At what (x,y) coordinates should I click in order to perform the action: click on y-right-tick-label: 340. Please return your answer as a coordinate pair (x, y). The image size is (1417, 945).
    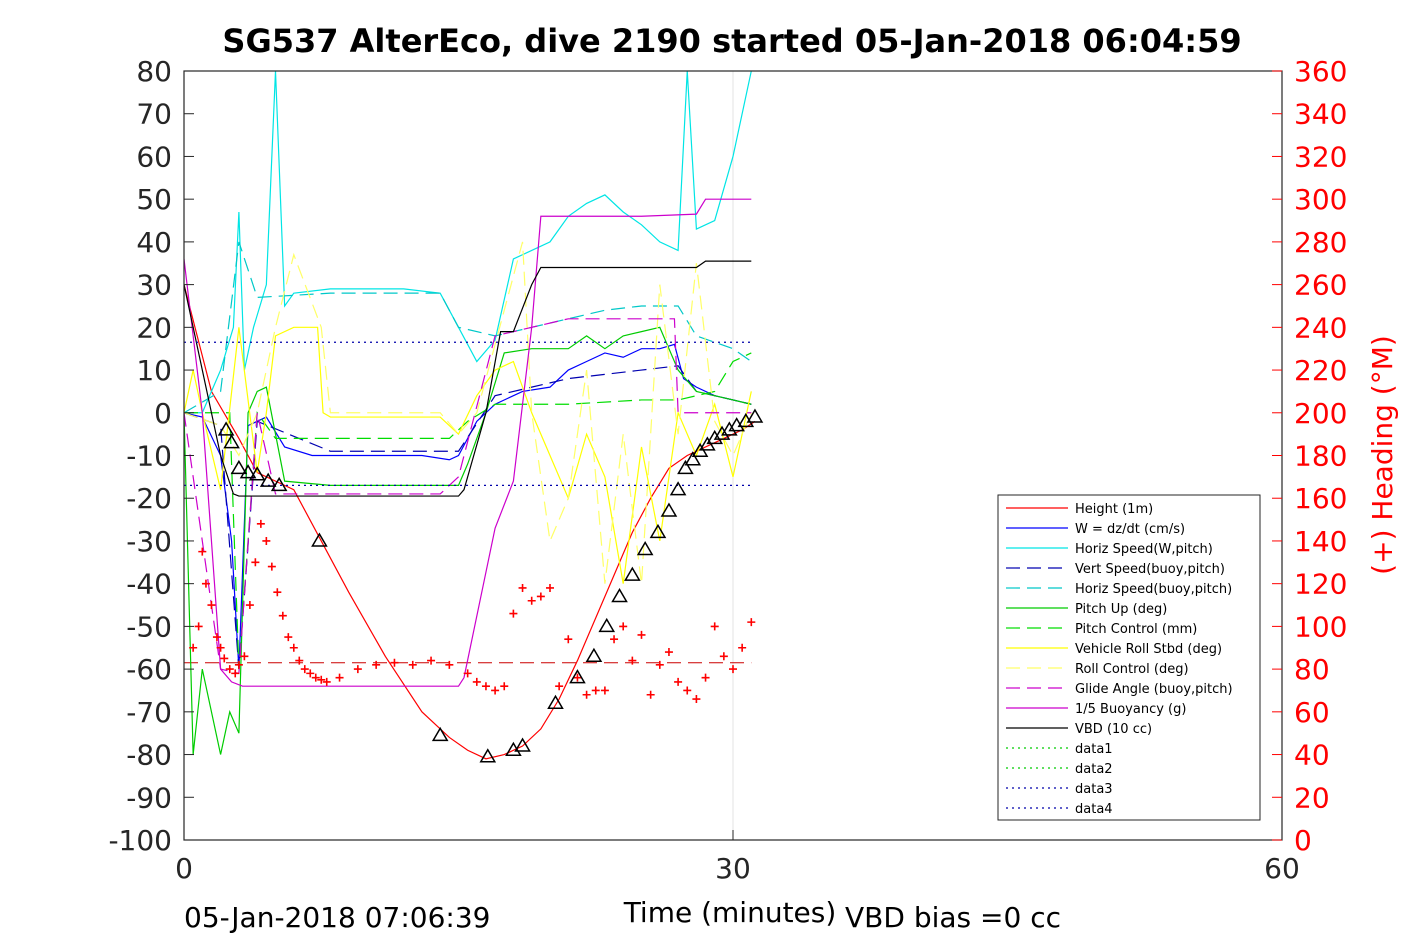
    Looking at the image, I should click on (1320, 114).